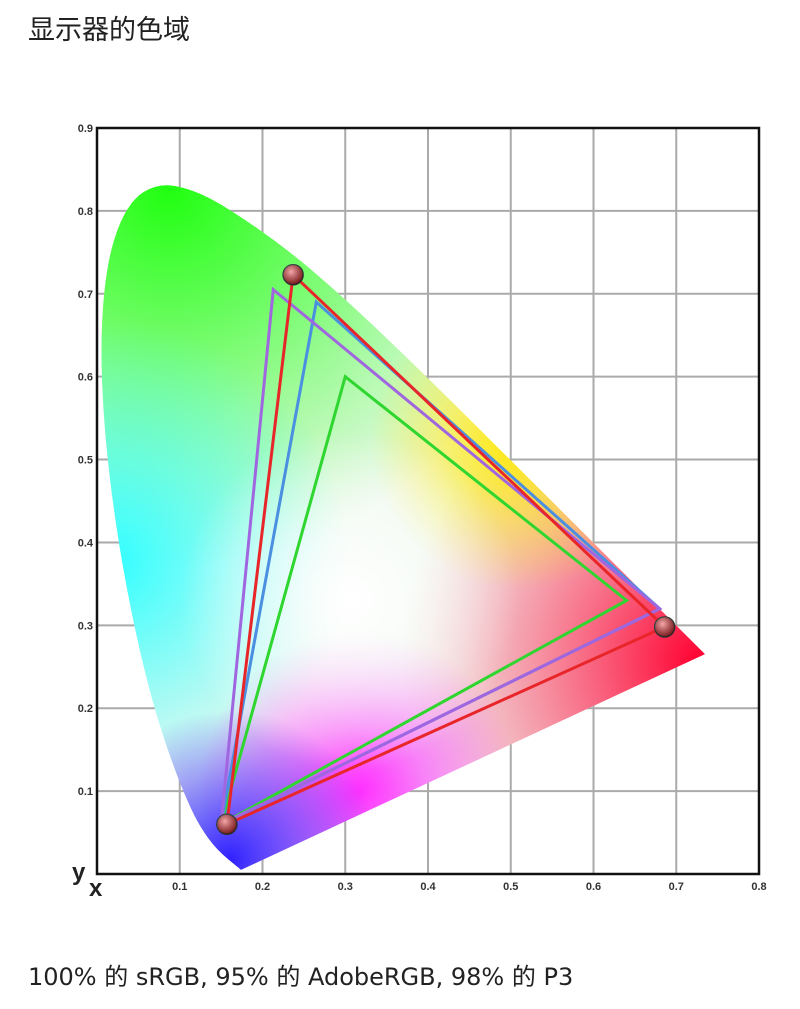 Image resolution: width=800 pixels, height=1009 pixels. Describe the element at coordinates (593, 887) in the screenshot. I see `x-tick-label: 0.6` at that location.